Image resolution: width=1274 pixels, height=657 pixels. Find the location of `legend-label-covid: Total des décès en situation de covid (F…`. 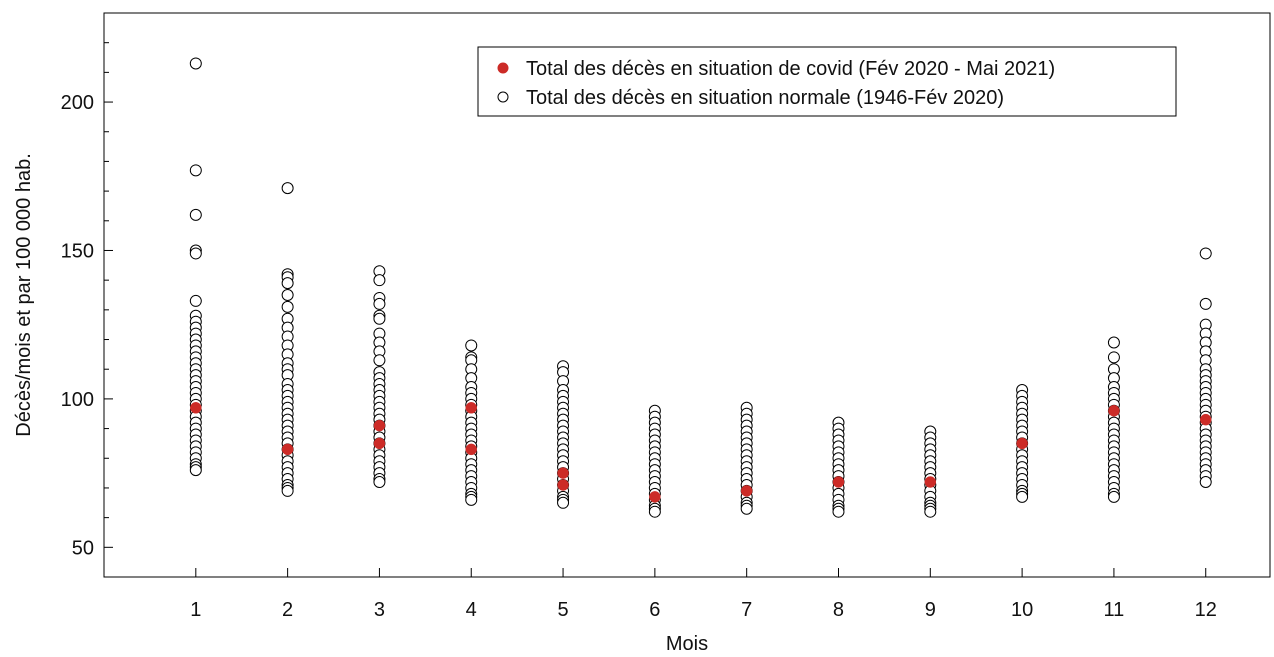

legend-label-covid: Total des décès en situation de covid (F… is located at coordinates (790, 69).